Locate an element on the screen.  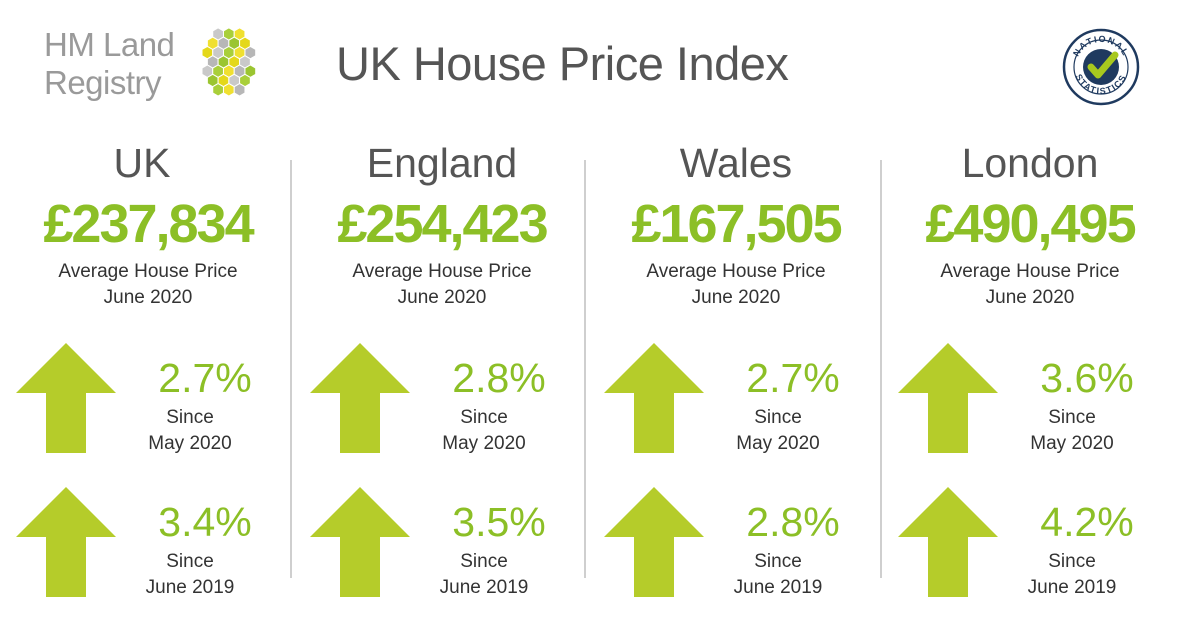
change-percent: 3.5% is located at coordinates (499, 522).